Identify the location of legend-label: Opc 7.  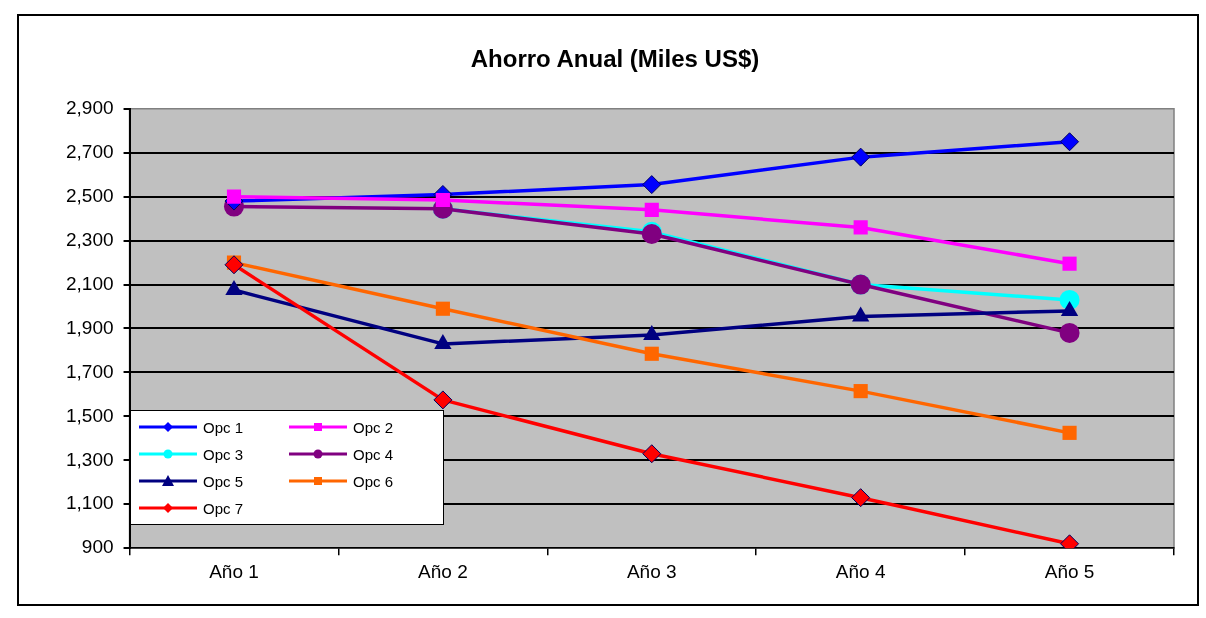
(223, 508).